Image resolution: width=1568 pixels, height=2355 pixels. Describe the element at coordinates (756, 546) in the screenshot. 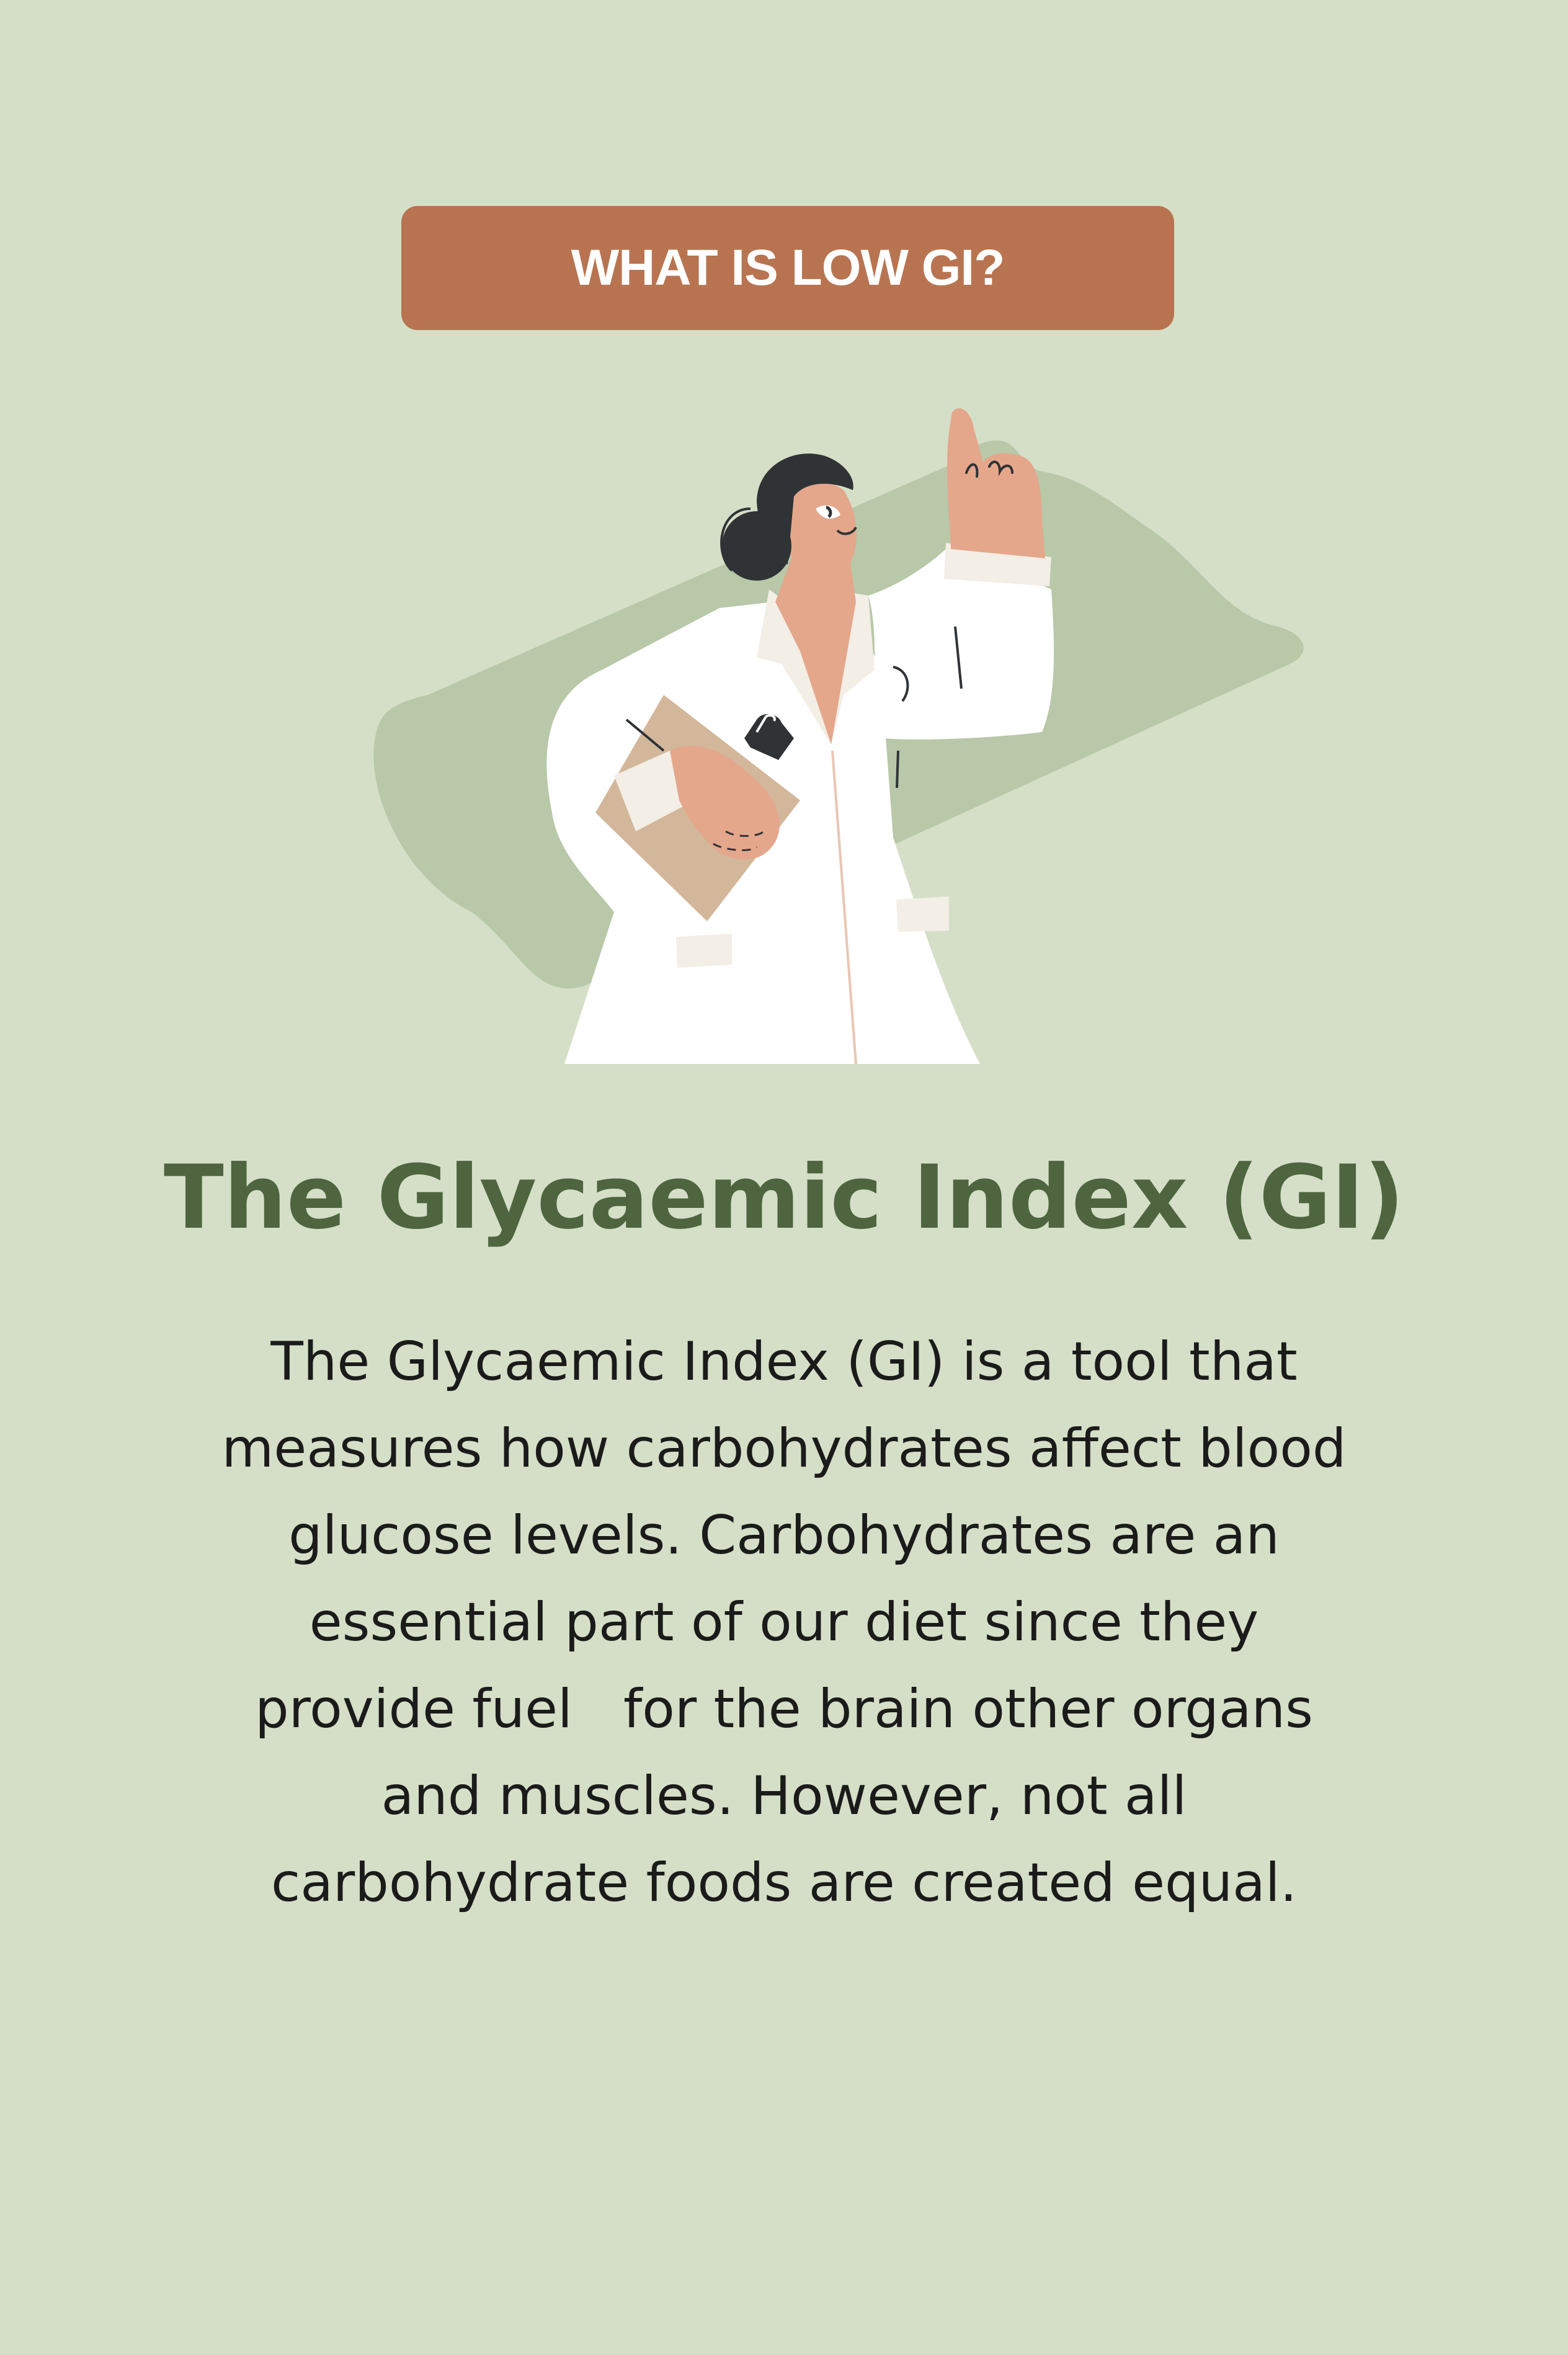

I see `hair-bun` at that location.